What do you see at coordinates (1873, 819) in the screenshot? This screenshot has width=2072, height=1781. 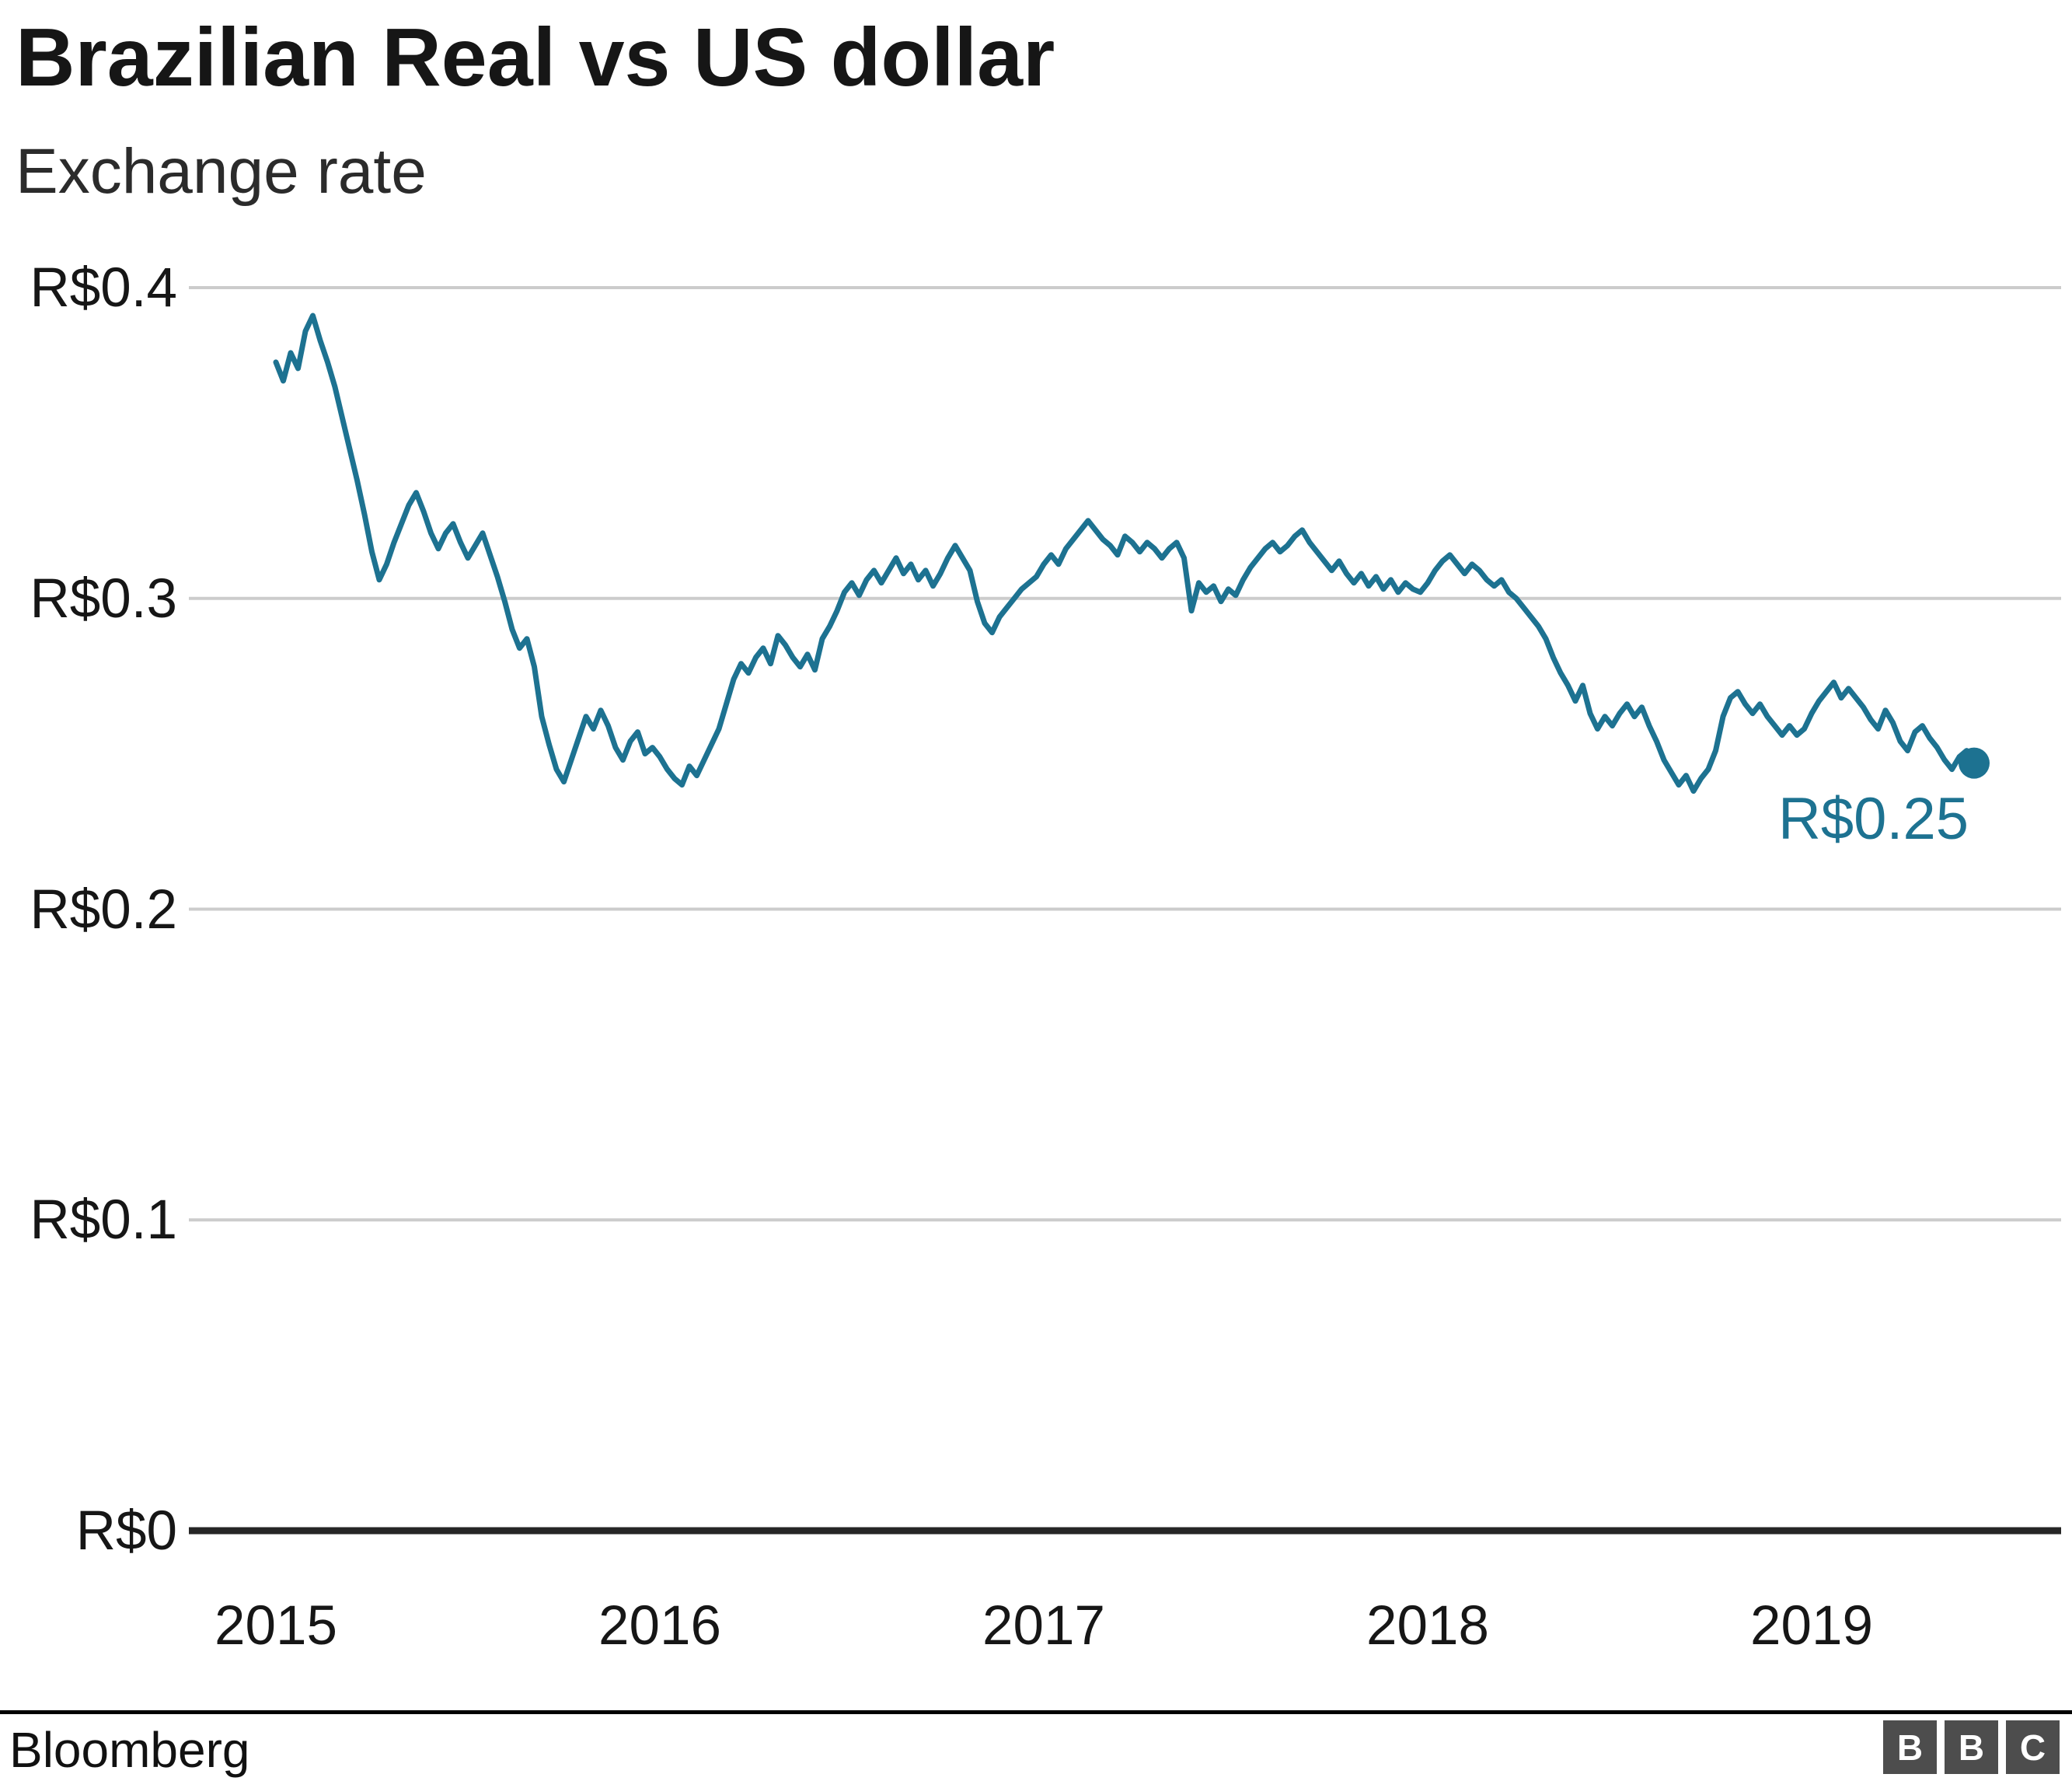 I see `end-value-label: R$0.25` at bounding box center [1873, 819].